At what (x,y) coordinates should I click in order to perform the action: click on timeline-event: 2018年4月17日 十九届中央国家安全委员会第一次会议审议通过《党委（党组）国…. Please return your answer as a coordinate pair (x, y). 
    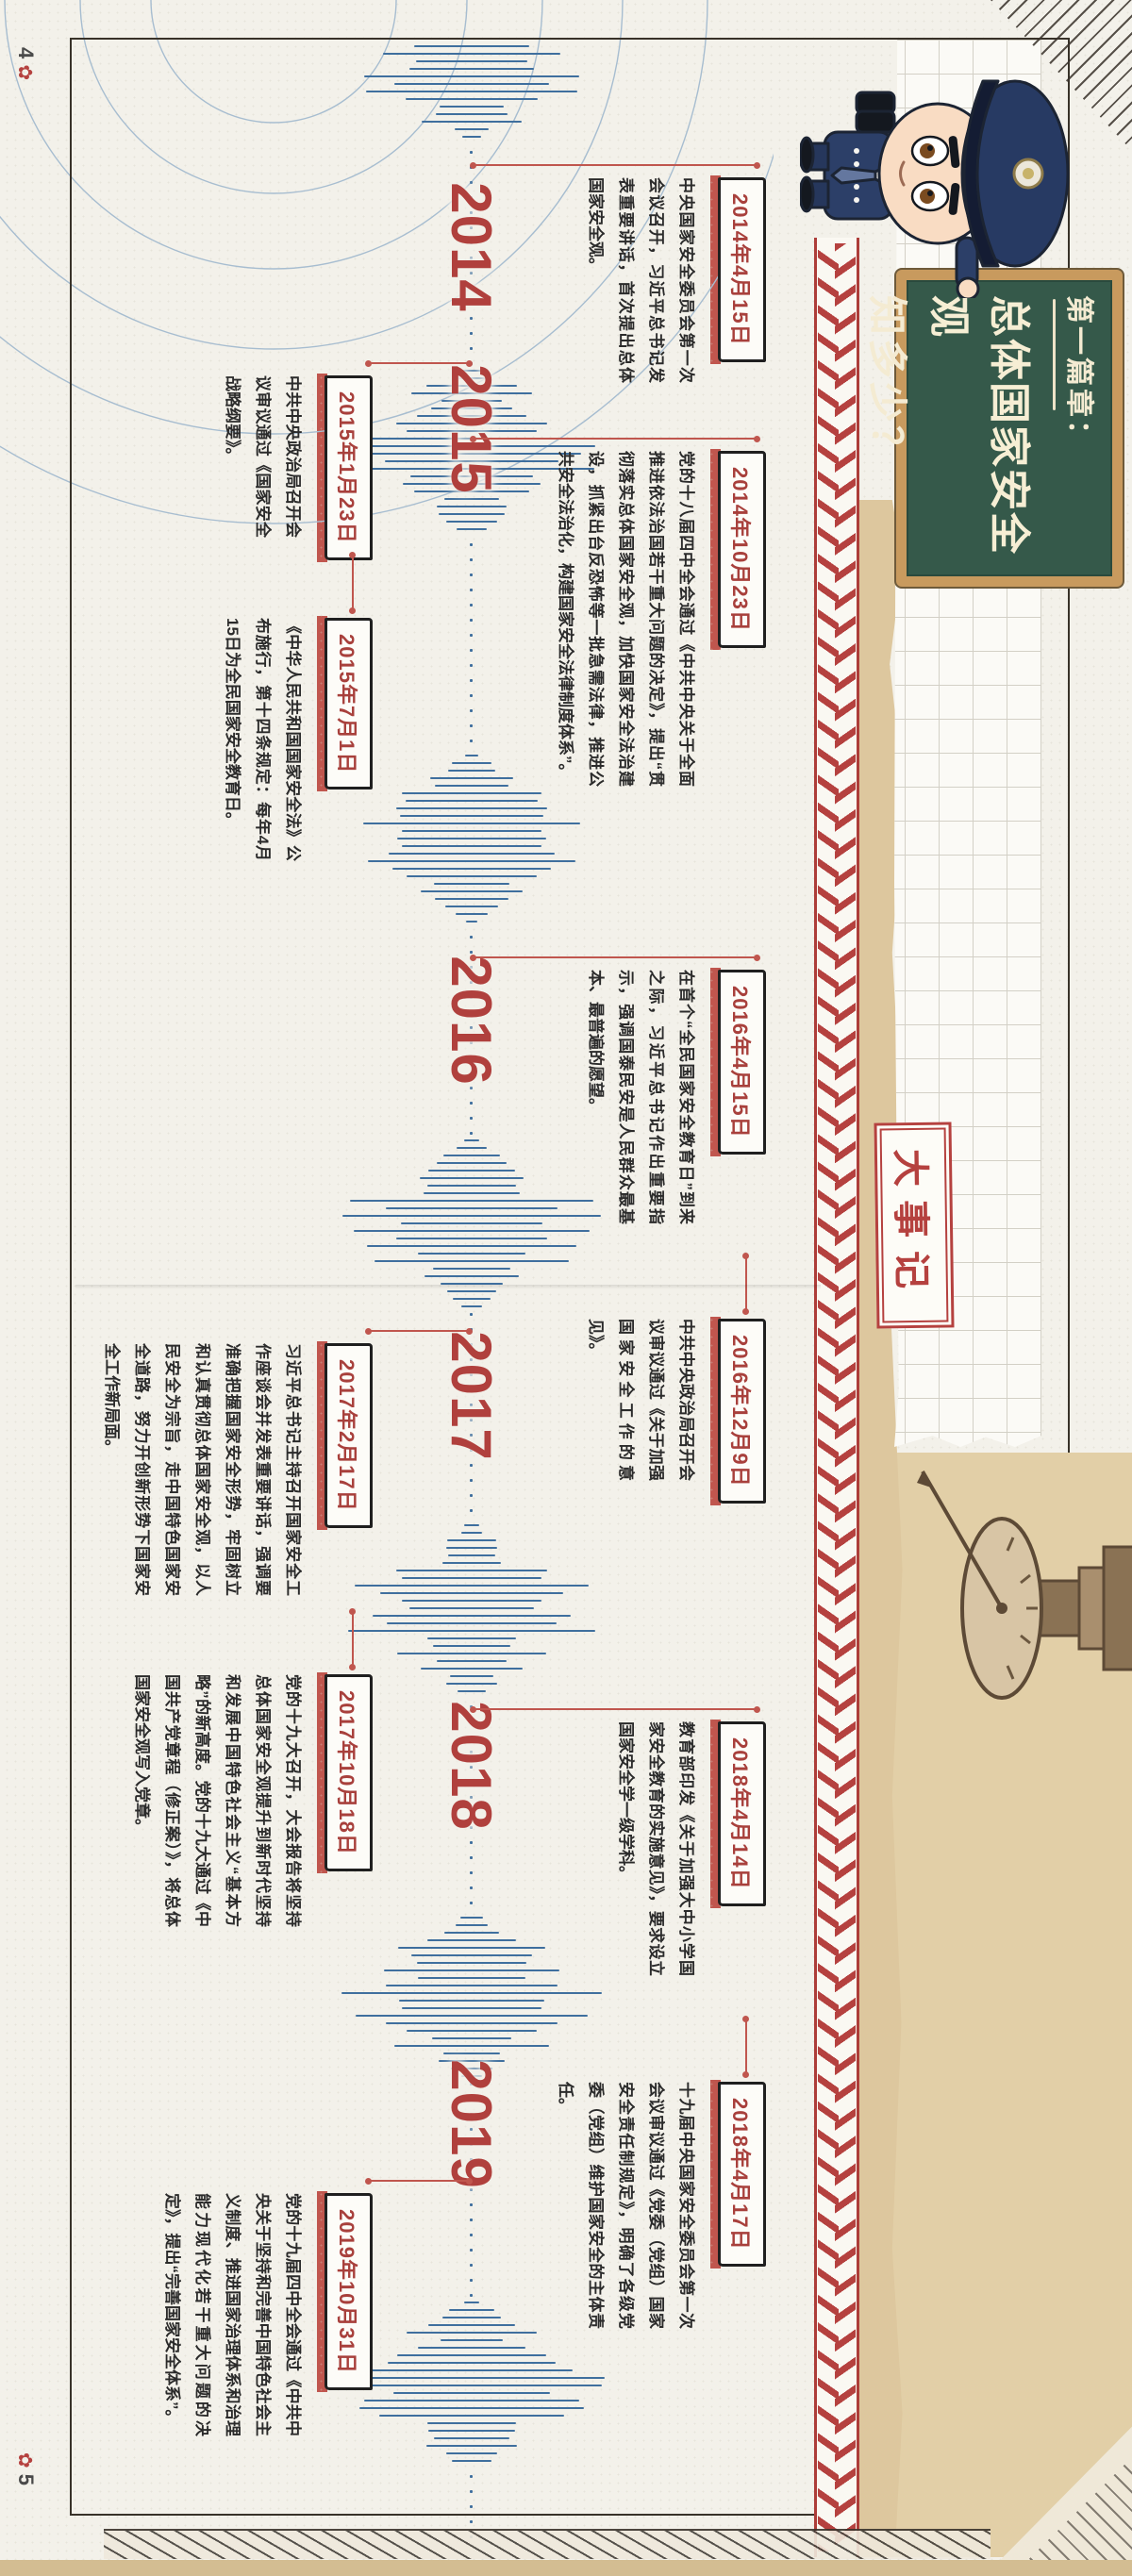
    Looking at the image, I should click on (658, 2174).